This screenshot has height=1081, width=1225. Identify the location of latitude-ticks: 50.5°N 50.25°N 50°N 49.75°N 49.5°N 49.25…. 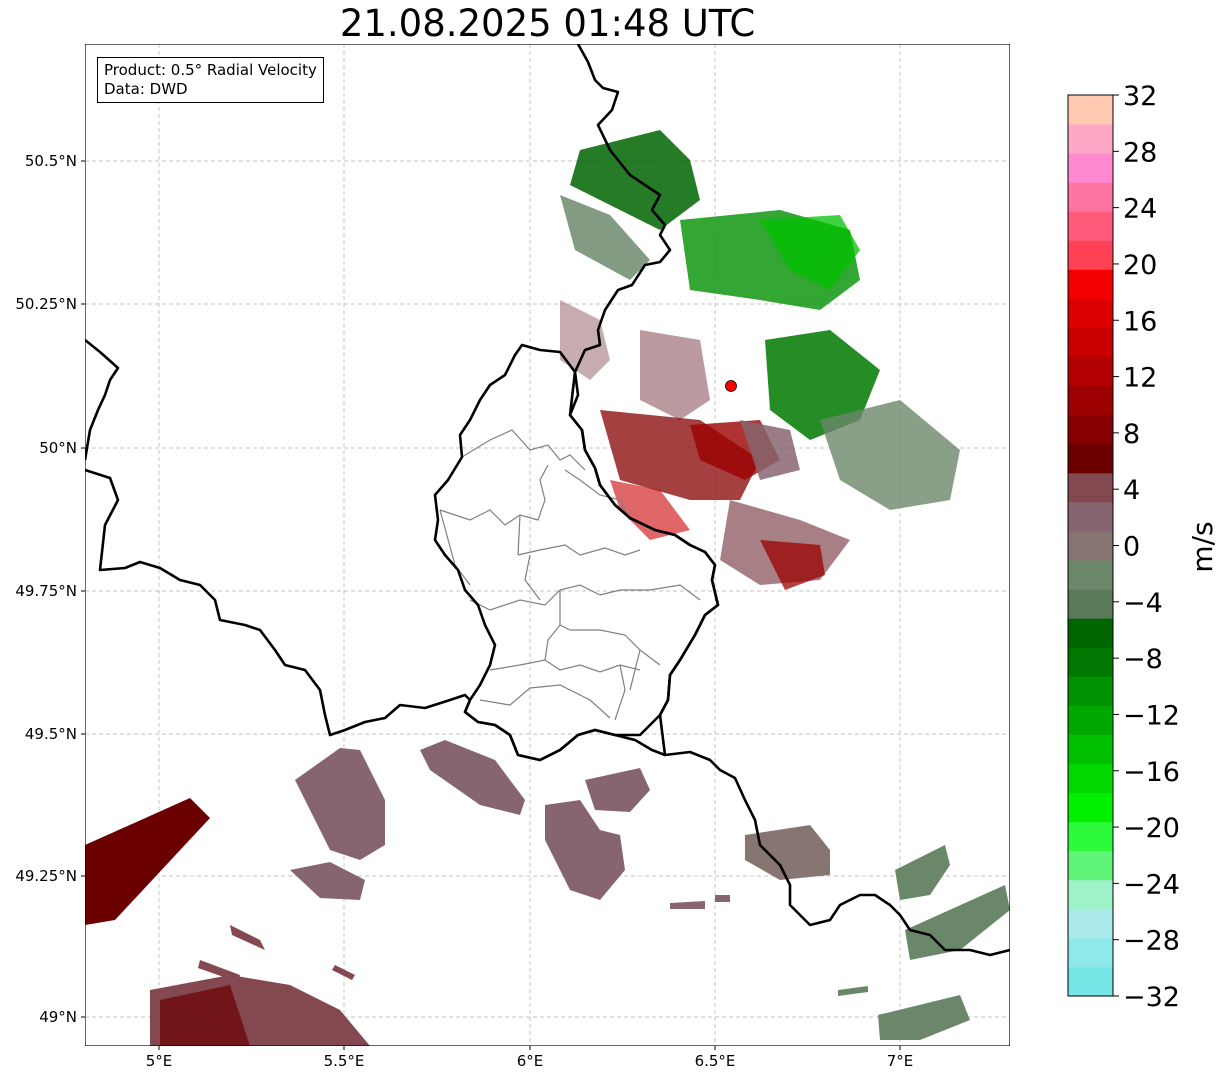
(50, 589).